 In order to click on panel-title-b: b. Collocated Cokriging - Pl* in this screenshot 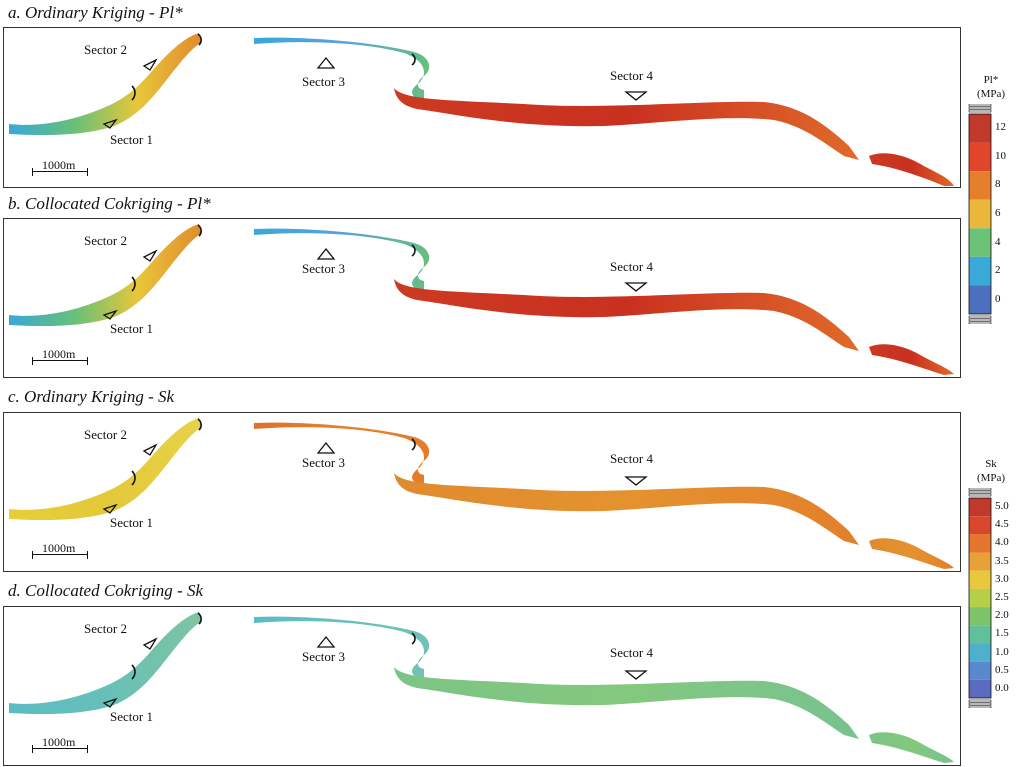, I will do `click(109, 203)`.